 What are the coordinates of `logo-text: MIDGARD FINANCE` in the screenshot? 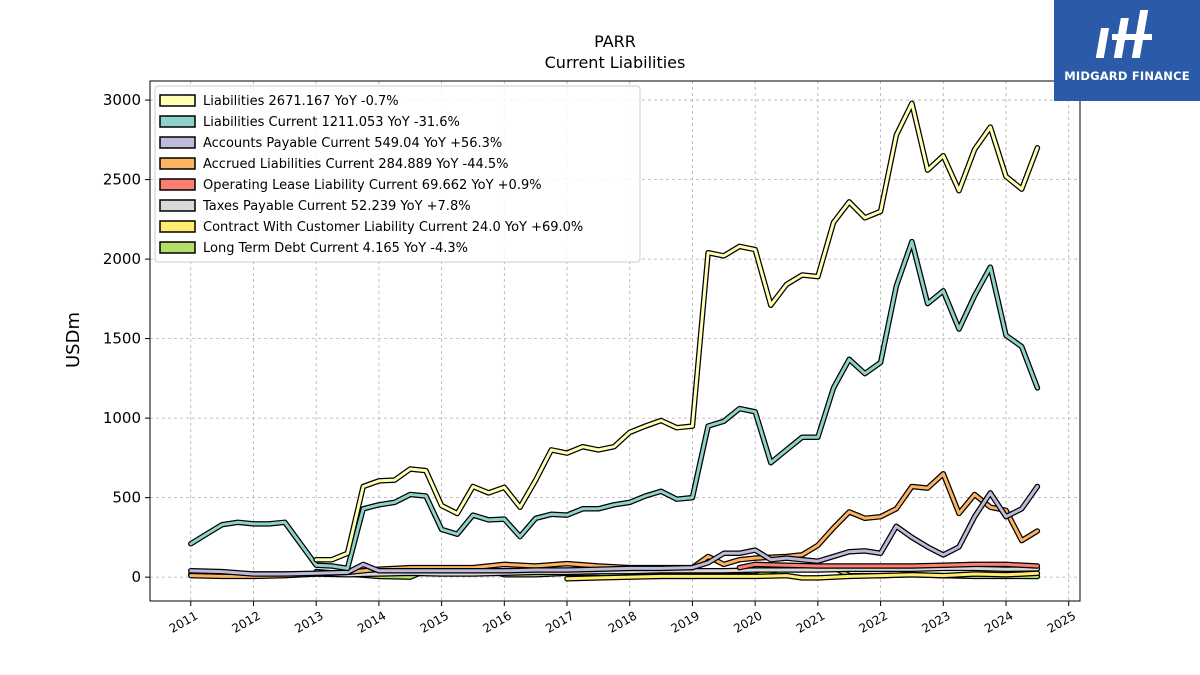 It's located at (1127, 76).